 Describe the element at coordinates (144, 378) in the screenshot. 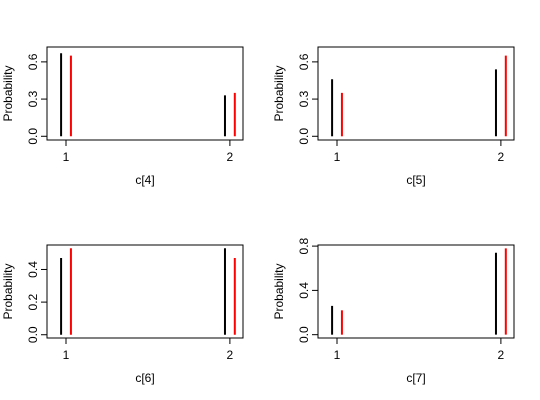

I see `x-axis-label: c[6]` at that location.